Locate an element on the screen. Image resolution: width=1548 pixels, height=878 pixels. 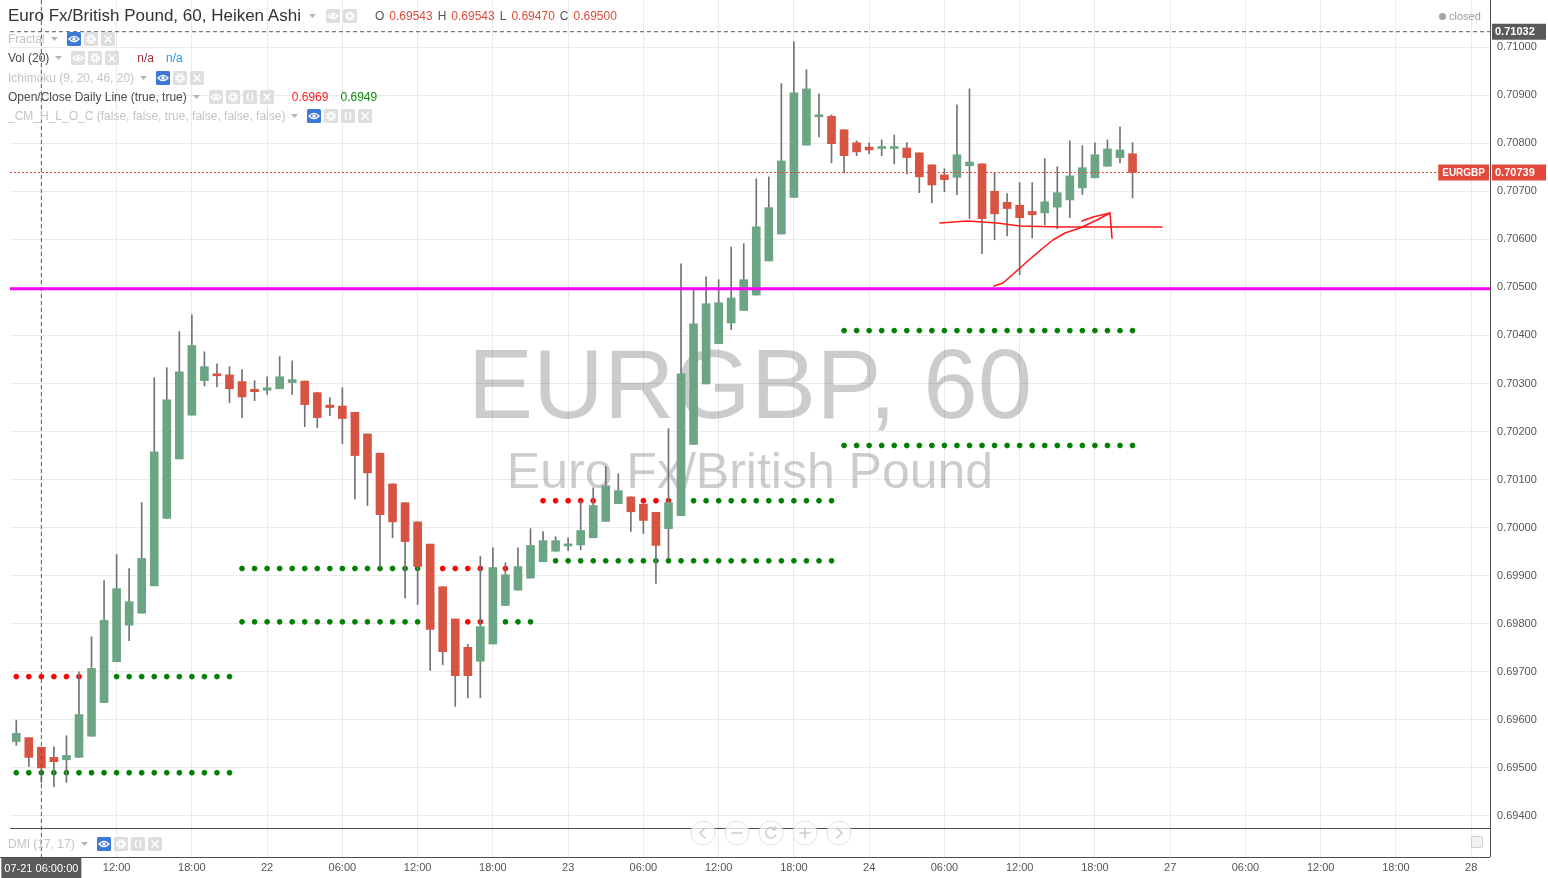
y-tick-label: 0.70100 is located at coordinates (1517, 478).